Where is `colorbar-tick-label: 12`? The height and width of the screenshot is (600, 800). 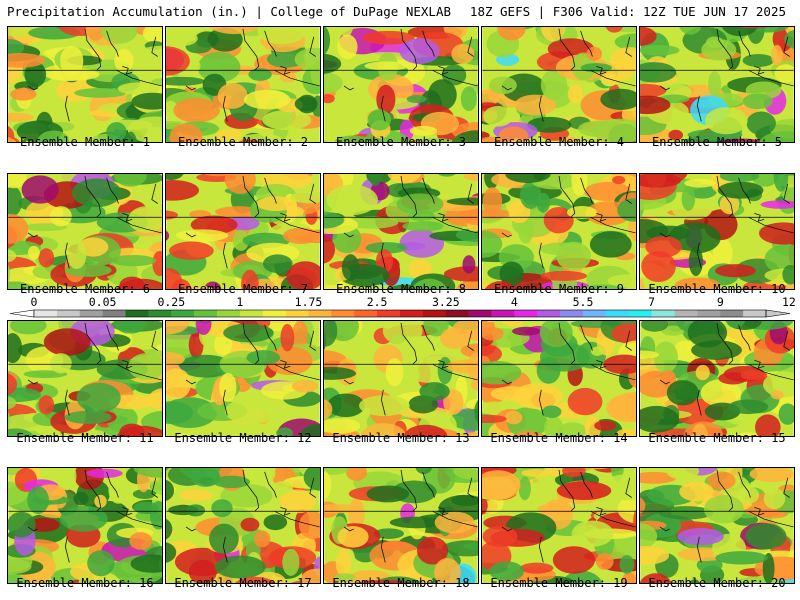 colorbar-tick-label: 12 is located at coordinates (788, 302).